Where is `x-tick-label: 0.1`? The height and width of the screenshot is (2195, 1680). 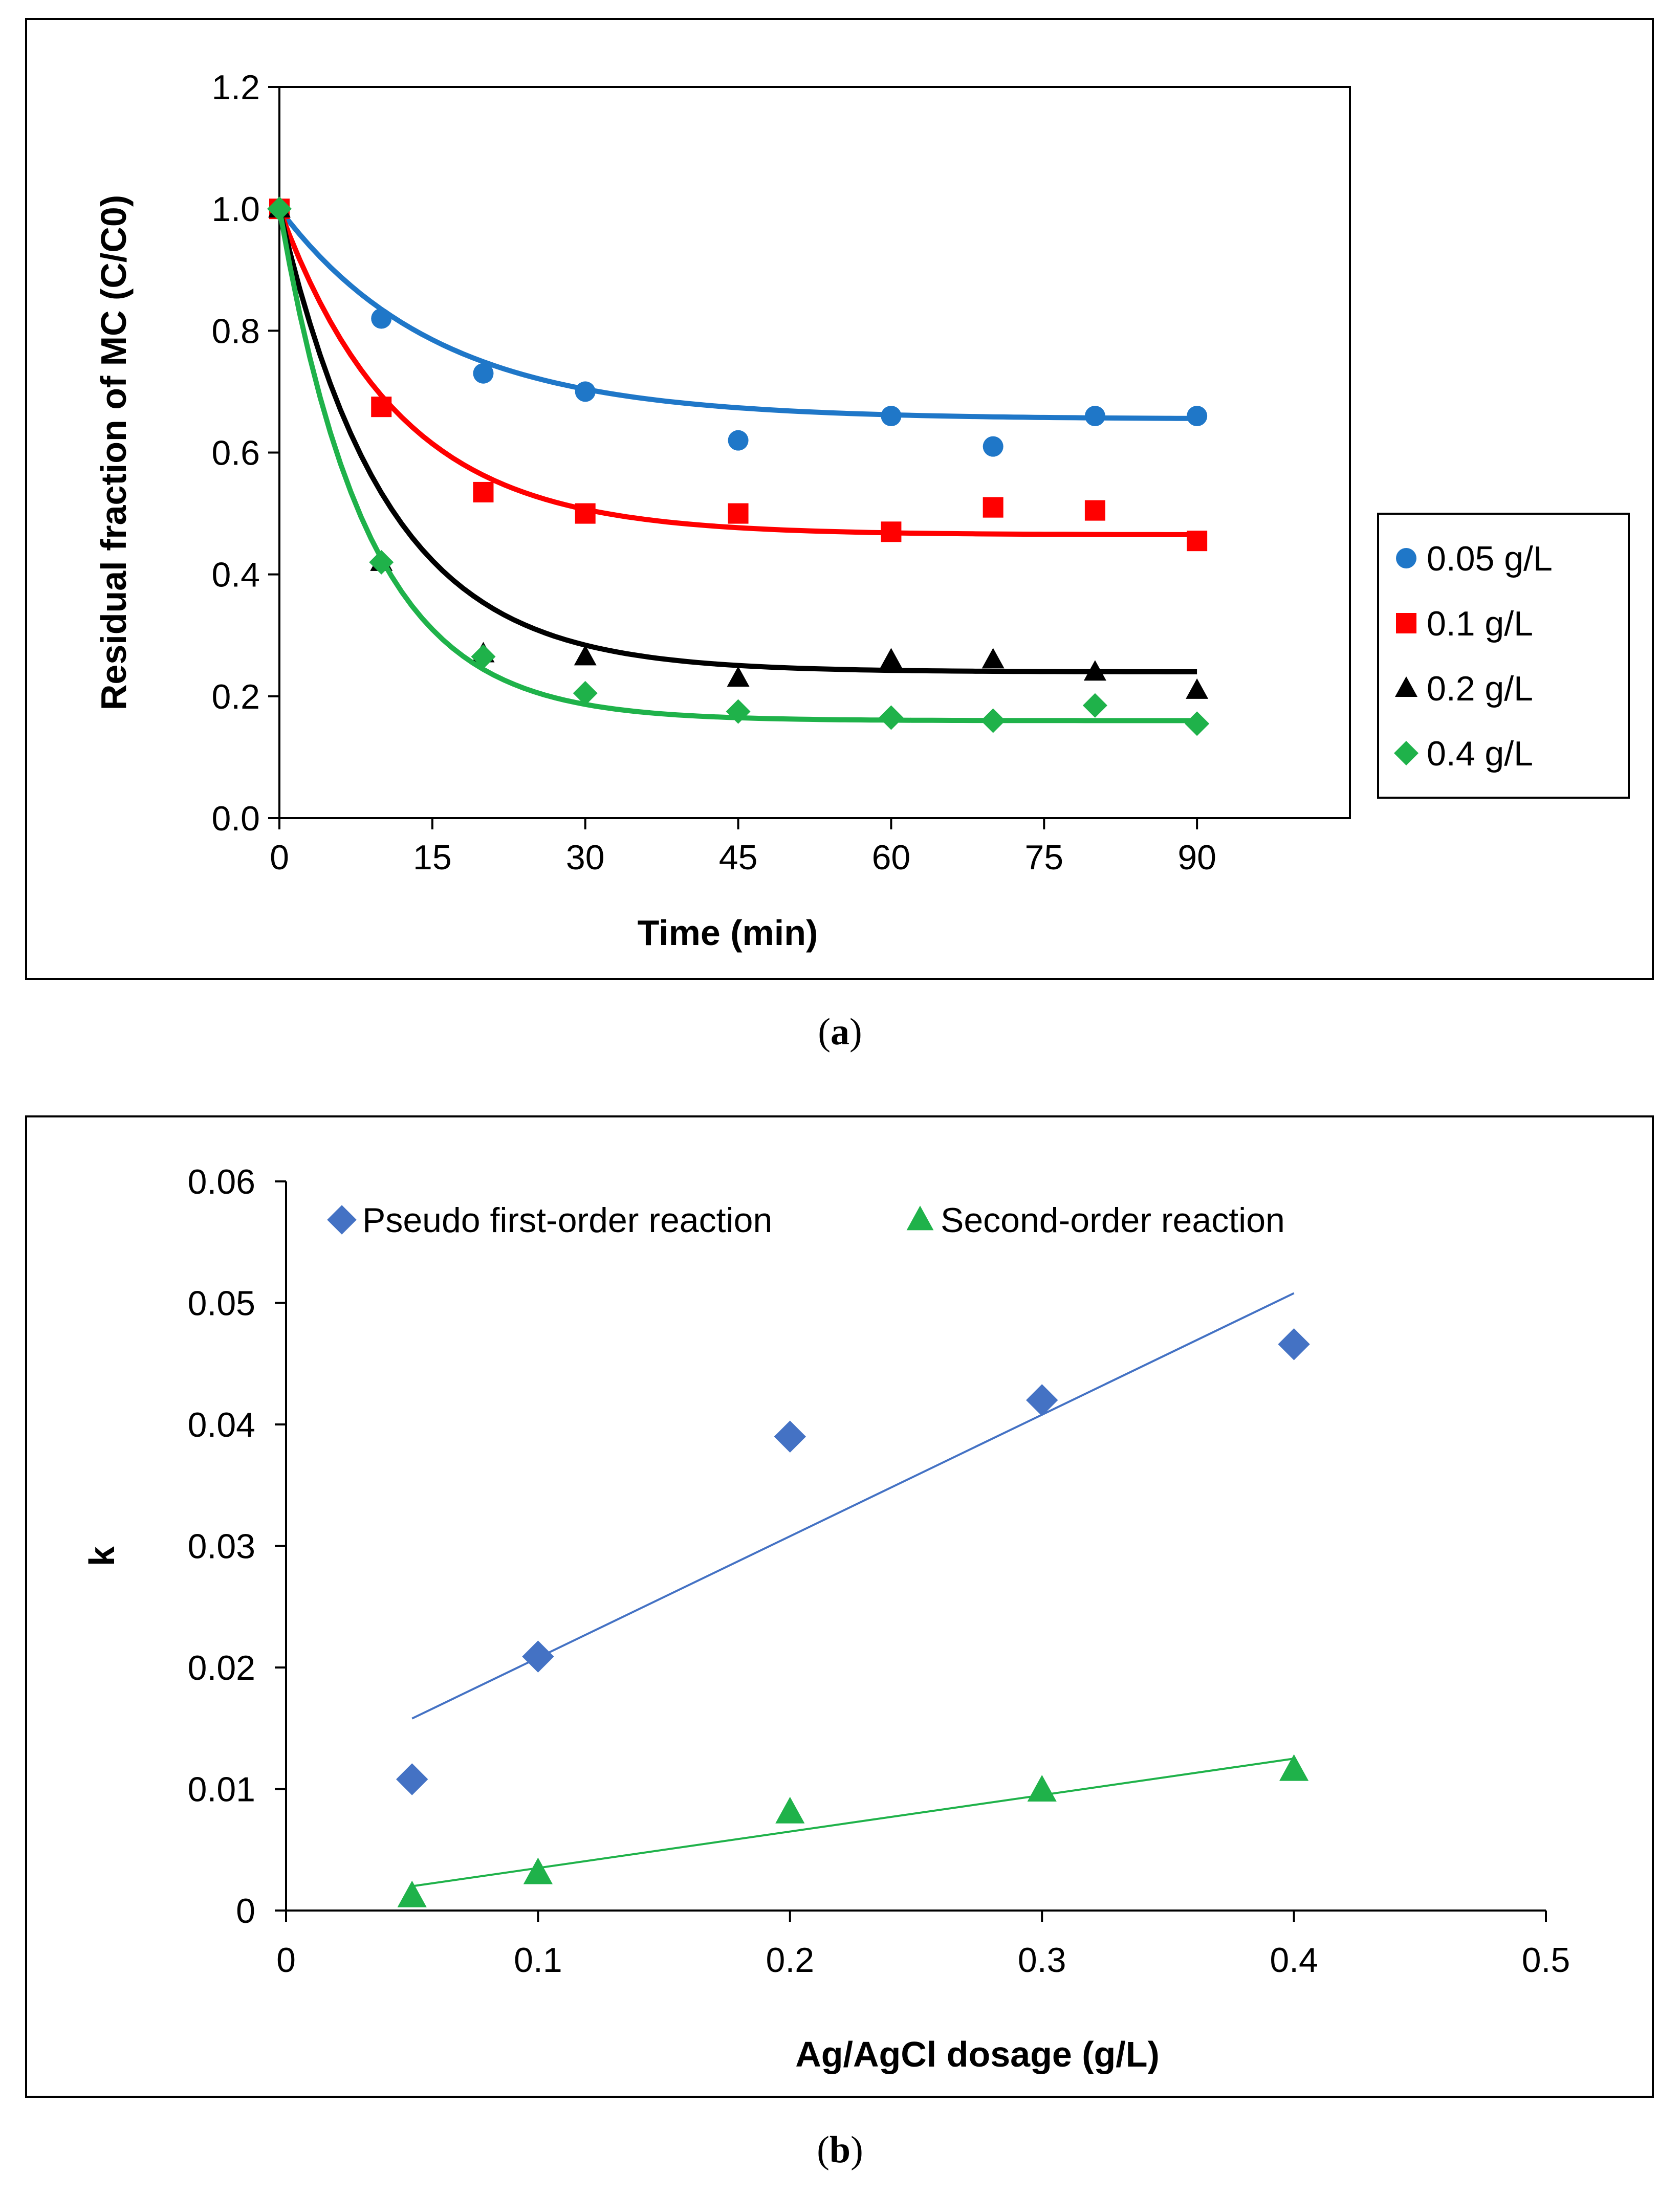 x-tick-label: 0.1 is located at coordinates (538, 1961).